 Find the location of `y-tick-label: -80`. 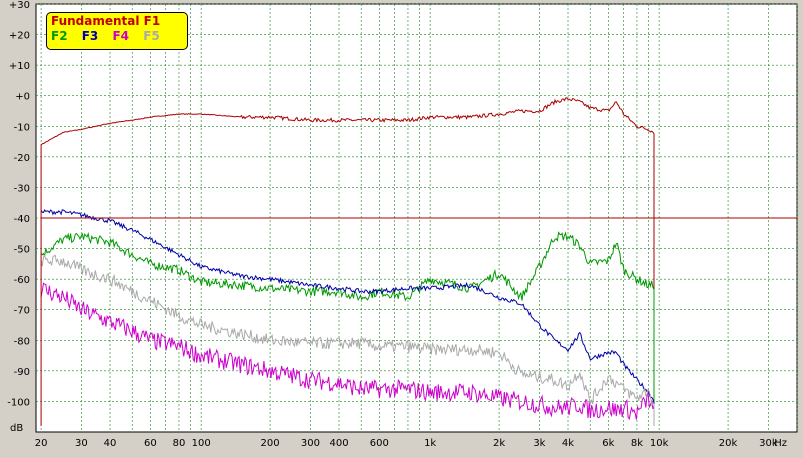

y-tick-label: -80 is located at coordinates (22, 341).